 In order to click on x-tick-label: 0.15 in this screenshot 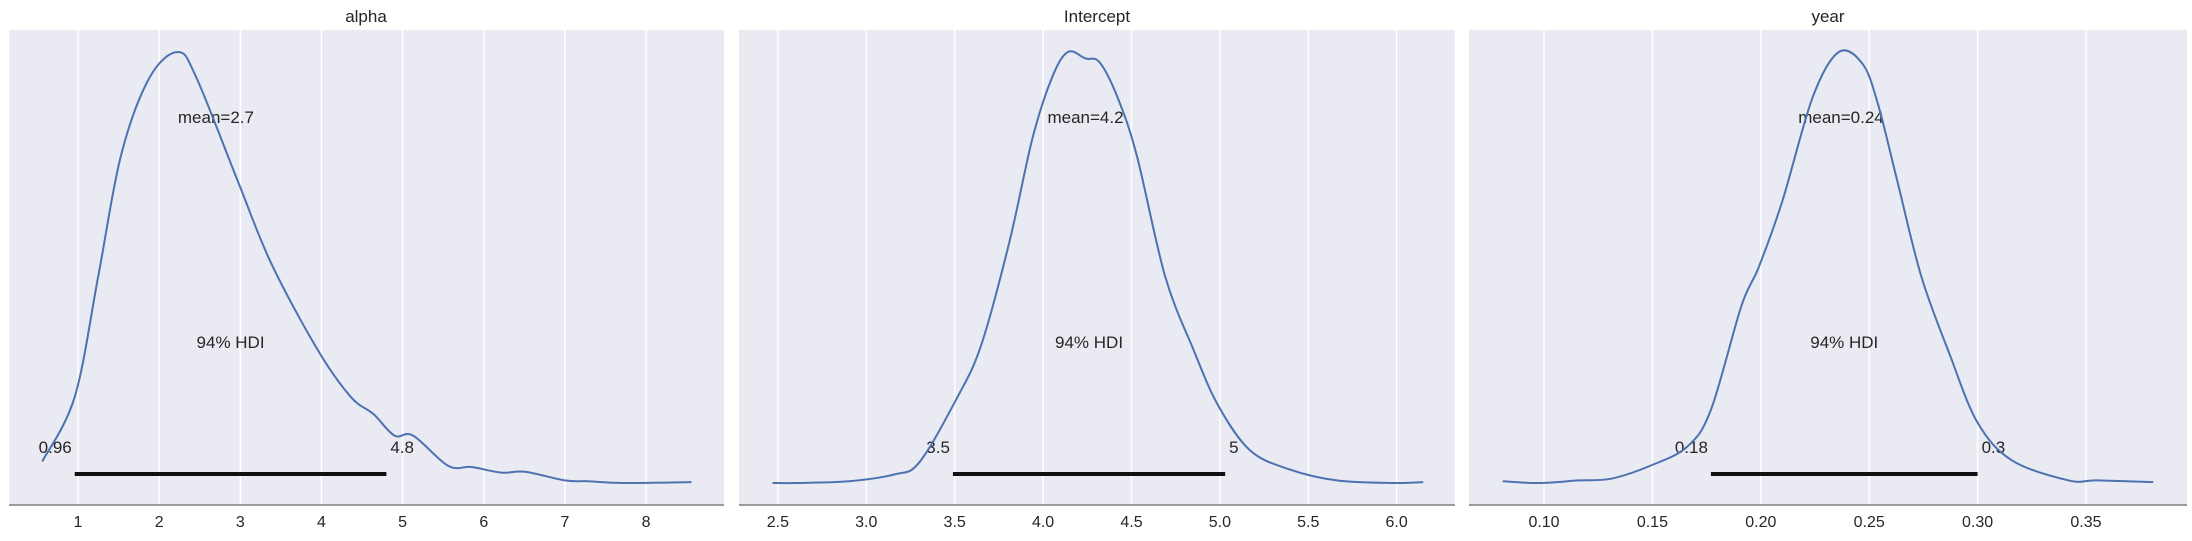, I will do `click(1652, 522)`.